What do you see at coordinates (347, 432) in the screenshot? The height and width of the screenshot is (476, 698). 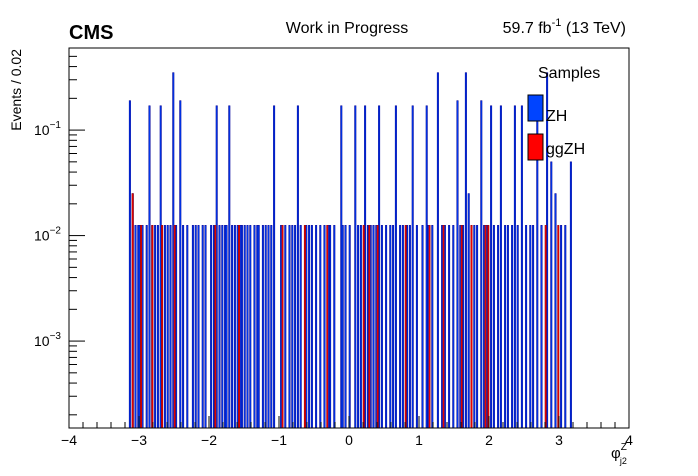 I see `x-axis: −4 −3 −2 −1 0 1 2 3 4` at bounding box center [347, 432].